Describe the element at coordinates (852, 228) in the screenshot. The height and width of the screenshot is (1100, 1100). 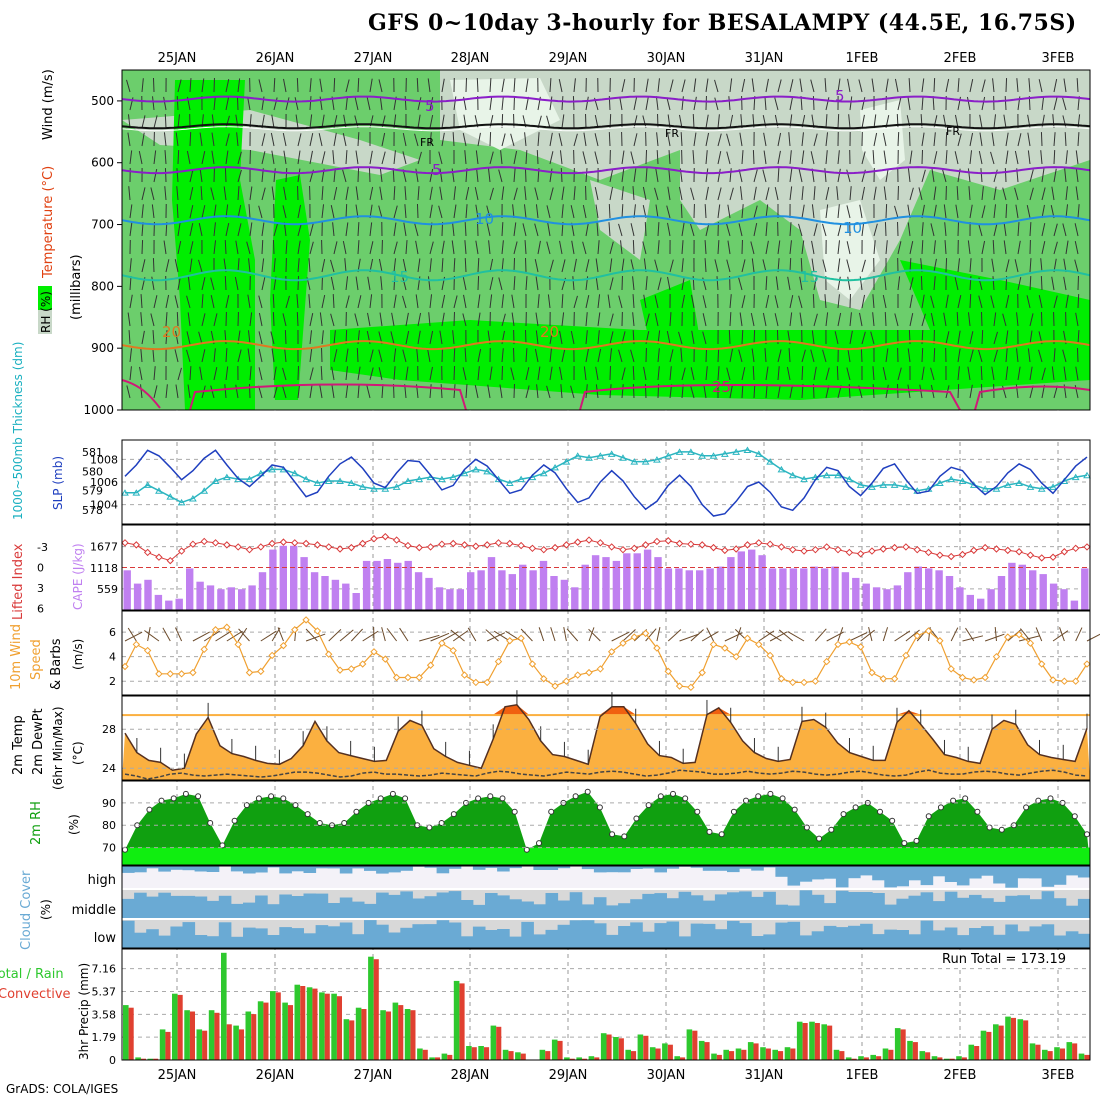
I see `contour-label: 10` at that location.